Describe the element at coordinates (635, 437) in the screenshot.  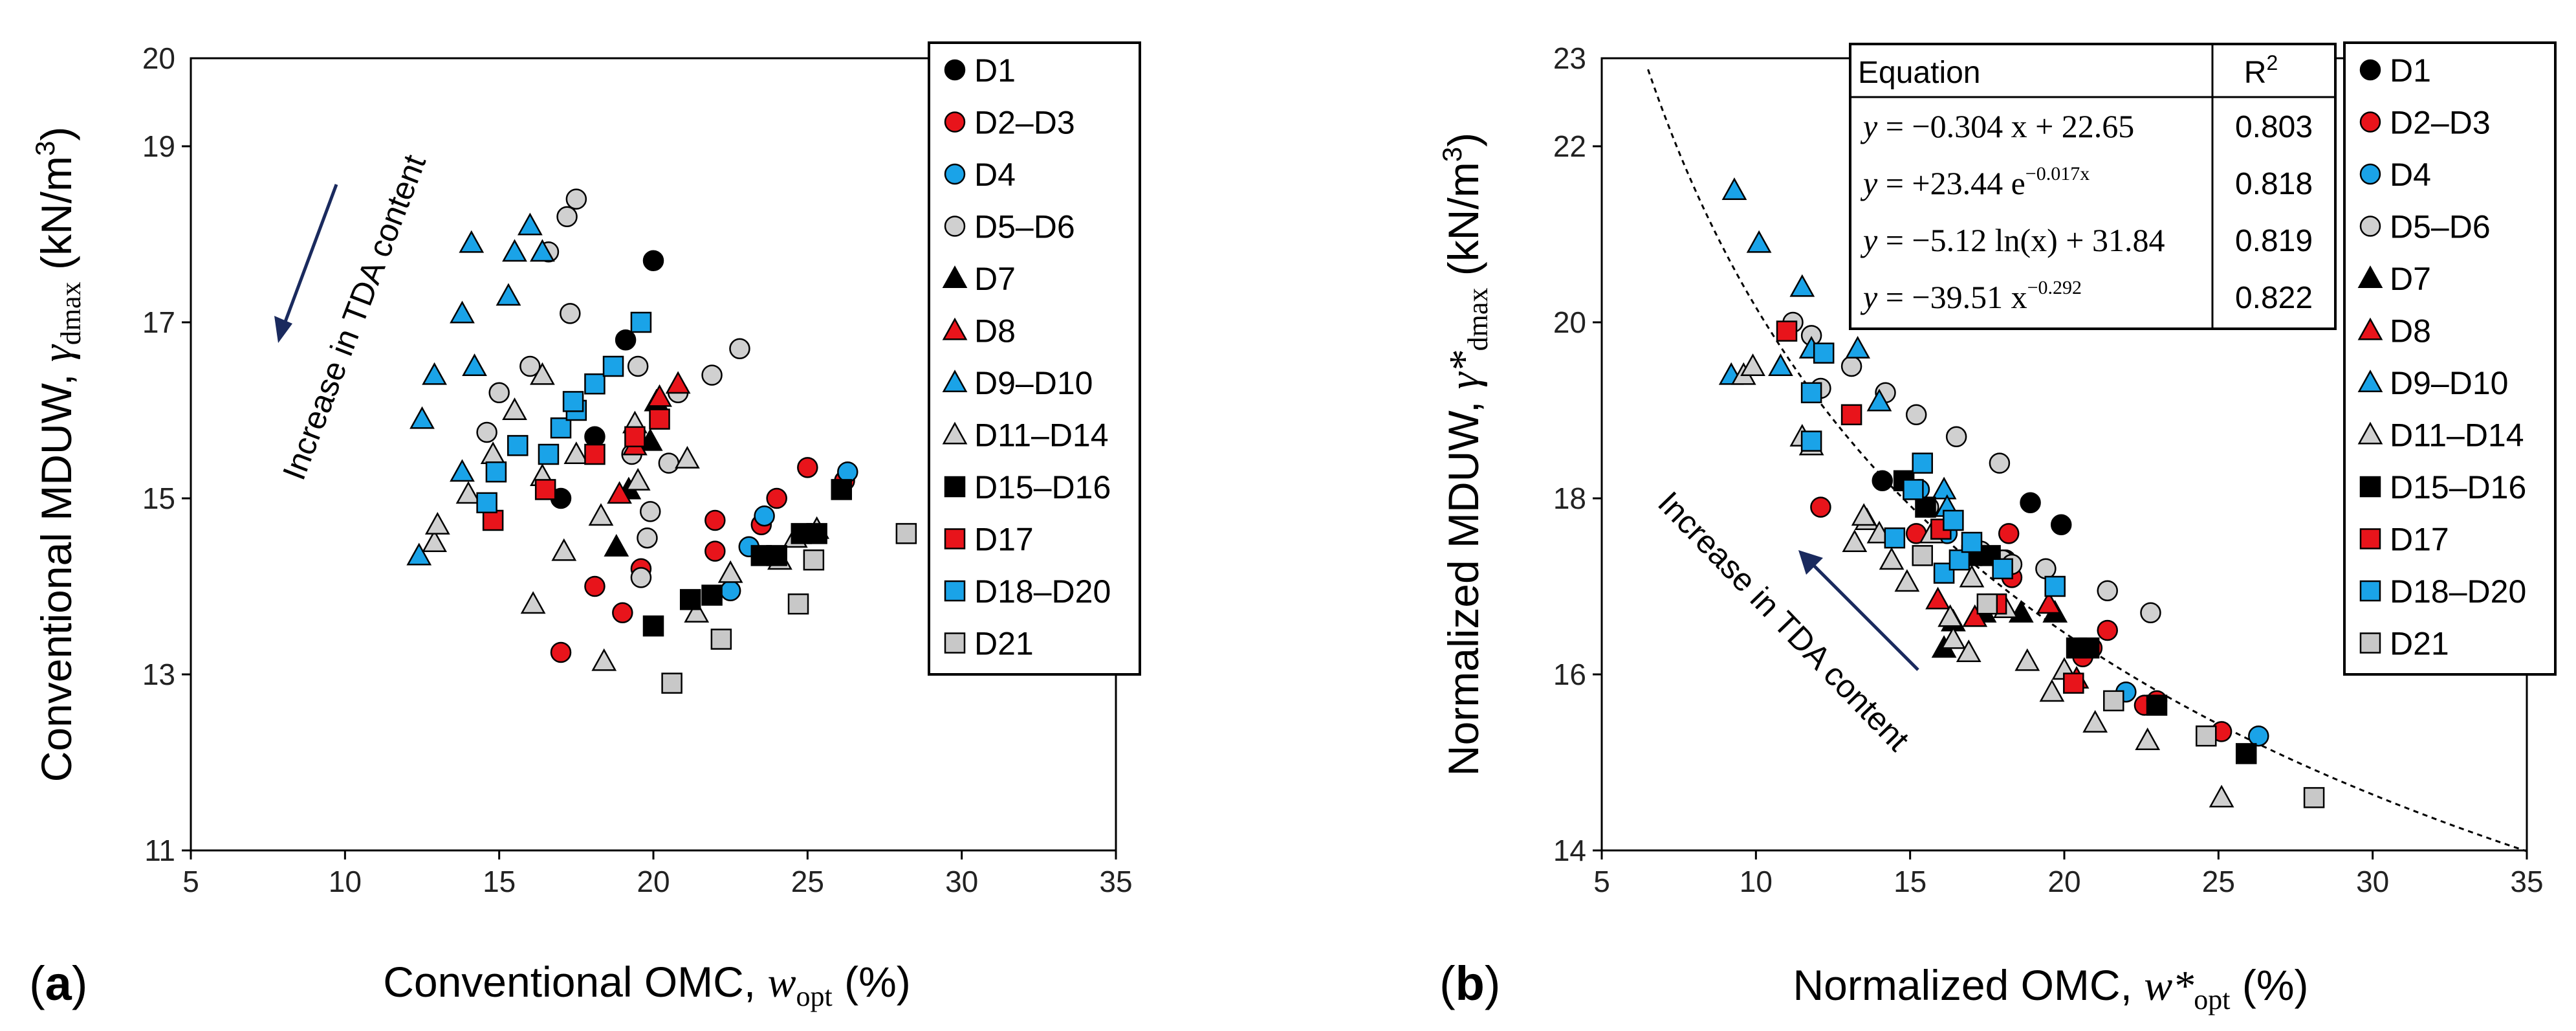
I see `point-d17` at that location.